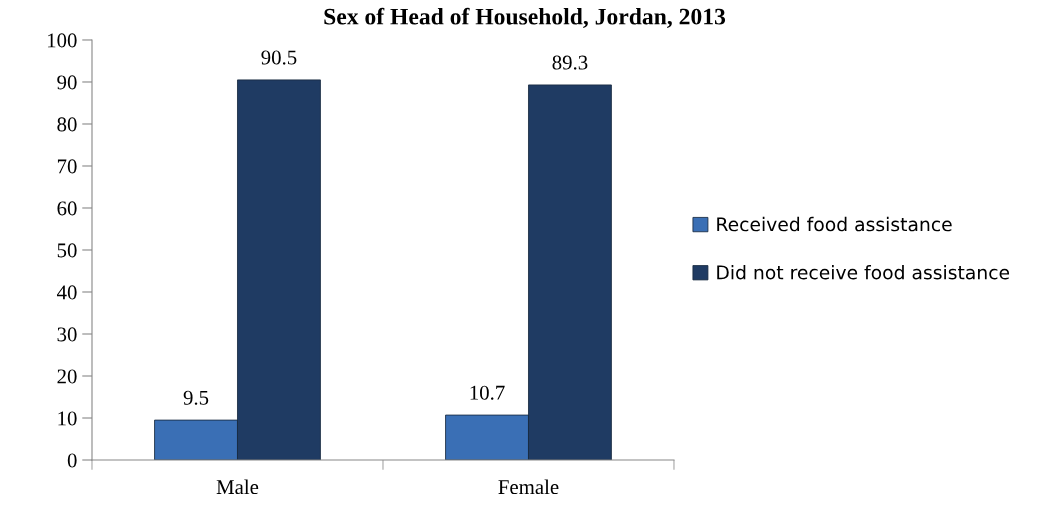  Describe the element at coordinates (570, 62) in the screenshot. I see `data-label: 89.3` at that location.